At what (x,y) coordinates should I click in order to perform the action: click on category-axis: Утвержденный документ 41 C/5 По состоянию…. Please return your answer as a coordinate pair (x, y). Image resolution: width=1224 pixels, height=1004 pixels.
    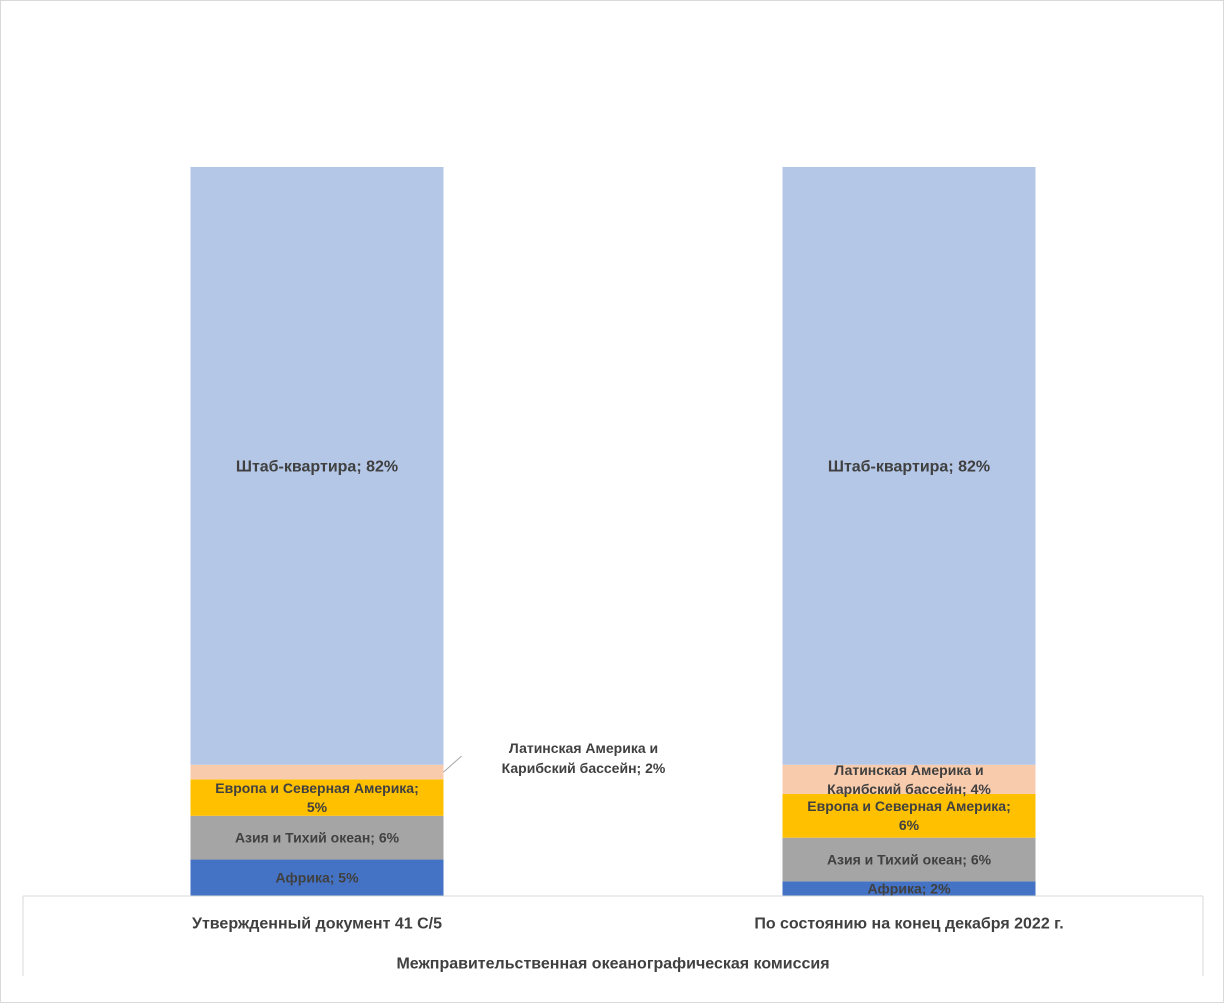
    Looking at the image, I should click on (613, 935).